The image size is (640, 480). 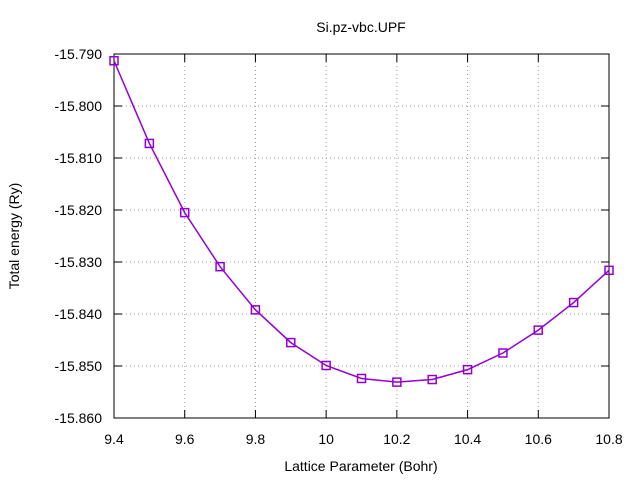 I want to click on y-tick-label: -15.840, so click(x=79, y=314).